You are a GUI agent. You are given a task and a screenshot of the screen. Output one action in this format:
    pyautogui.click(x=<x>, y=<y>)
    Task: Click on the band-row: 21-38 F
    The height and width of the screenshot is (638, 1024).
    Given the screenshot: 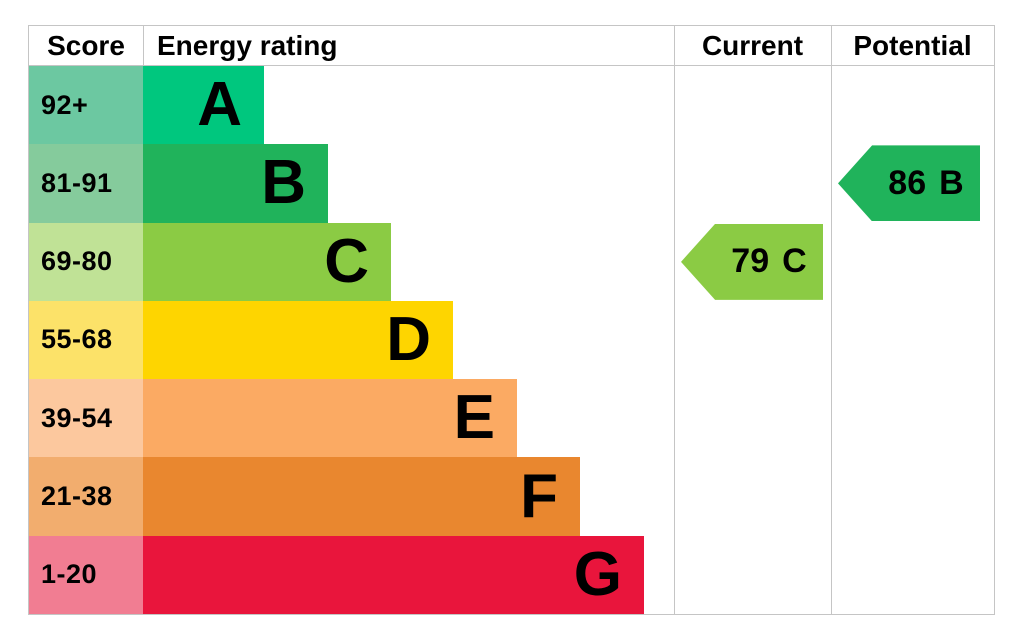 What is the action you would take?
    pyautogui.click(x=511, y=496)
    